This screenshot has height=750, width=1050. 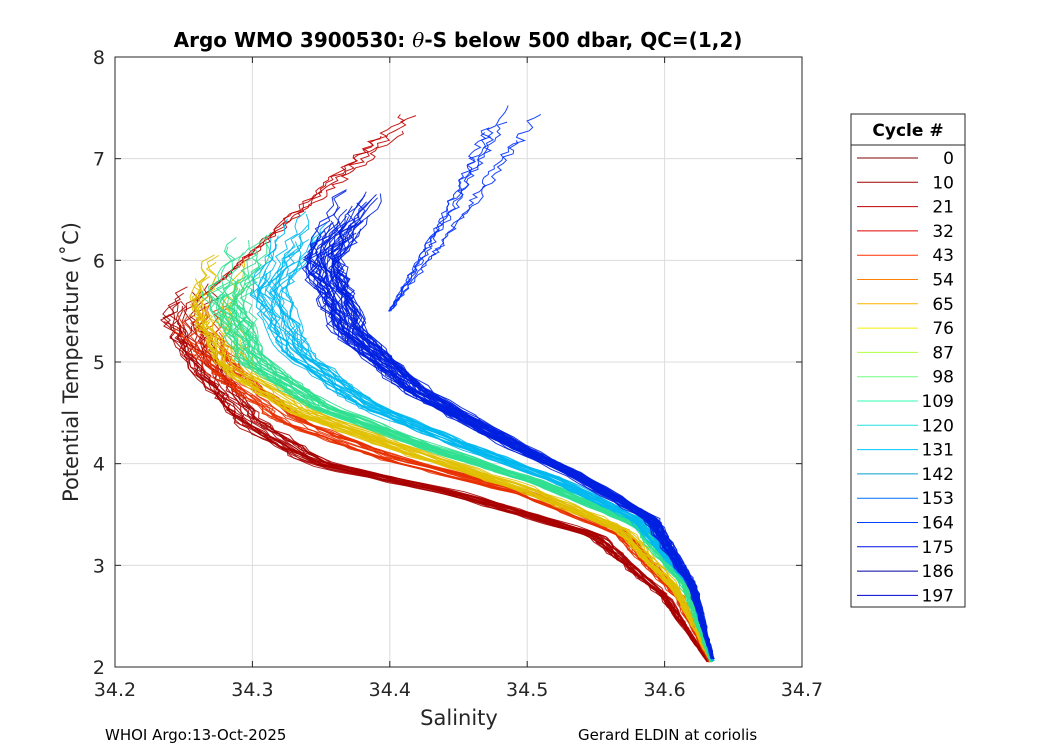 I want to click on x-tick-label: 34.3, so click(x=252, y=690).